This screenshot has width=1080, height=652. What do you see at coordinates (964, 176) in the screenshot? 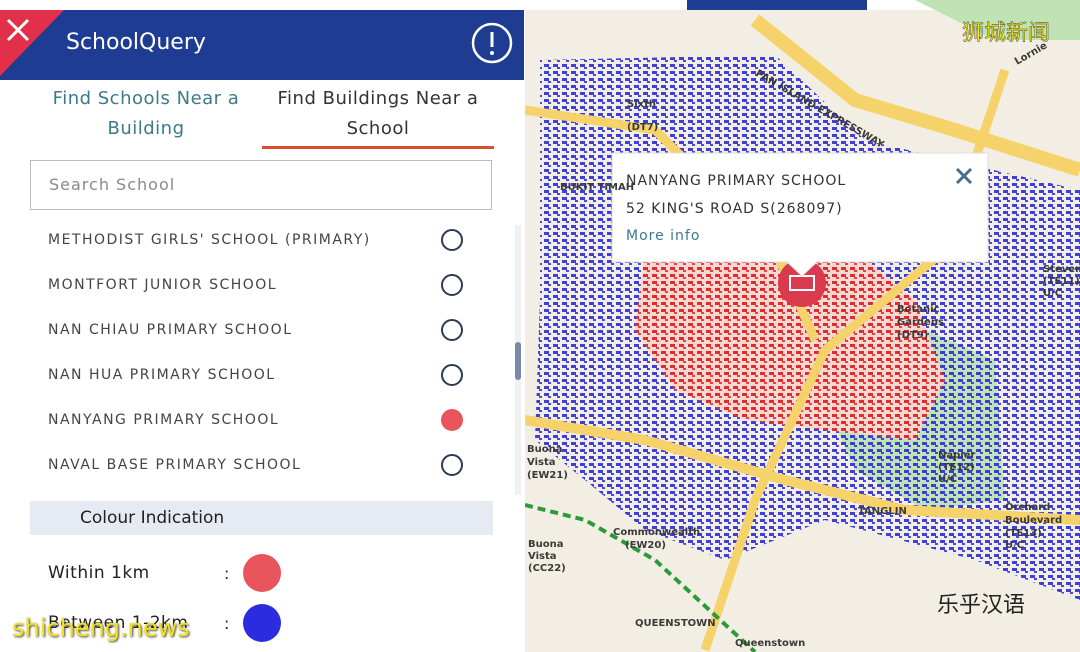
I see `popup-close` at bounding box center [964, 176].